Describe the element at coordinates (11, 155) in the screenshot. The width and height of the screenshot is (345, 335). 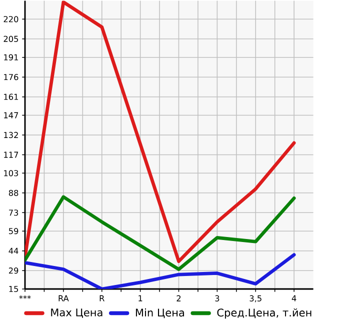
I see `y-tick-label: 117` at that location.